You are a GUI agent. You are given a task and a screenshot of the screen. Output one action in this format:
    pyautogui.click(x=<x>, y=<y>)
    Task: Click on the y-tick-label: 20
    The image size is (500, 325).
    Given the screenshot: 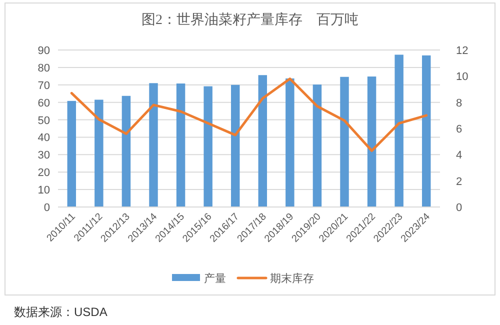 What is the action you would take?
    pyautogui.click(x=44, y=173)
    